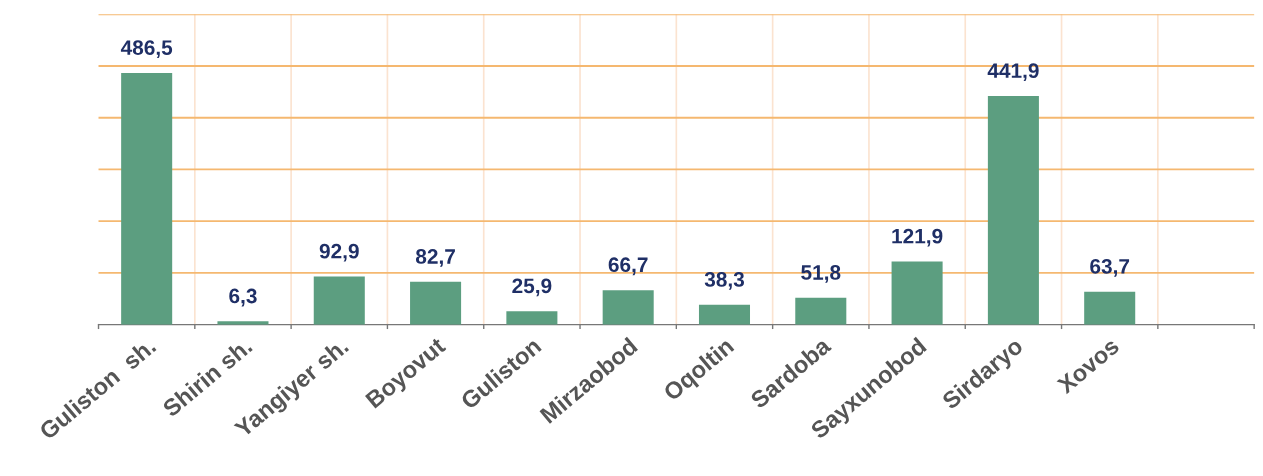 Image resolution: width=1263 pixels, height=476 pixels. What do you see at coordinates (917, 237) in the screenshot?
I see `data-label: 121,9` at bounding box center [917, 237].